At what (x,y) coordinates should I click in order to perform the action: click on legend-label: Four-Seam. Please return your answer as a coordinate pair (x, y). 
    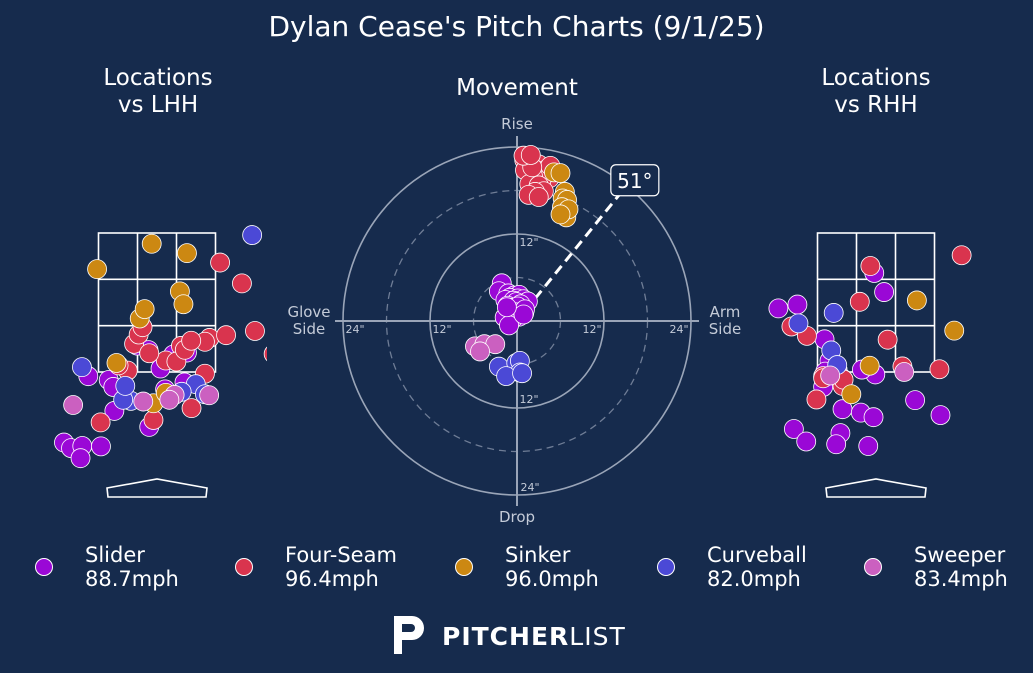
    Looking at the image, I should click on (341, 555).